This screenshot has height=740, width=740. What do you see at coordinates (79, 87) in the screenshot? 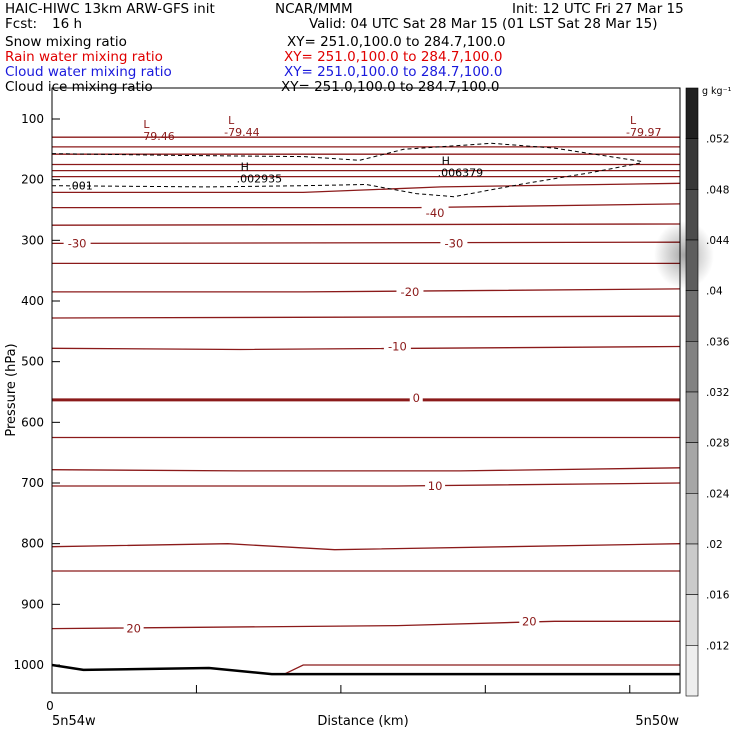
I see `field-name-cloud-ice: Cloud ice mixing ratio` at bounding box center [79, 87].